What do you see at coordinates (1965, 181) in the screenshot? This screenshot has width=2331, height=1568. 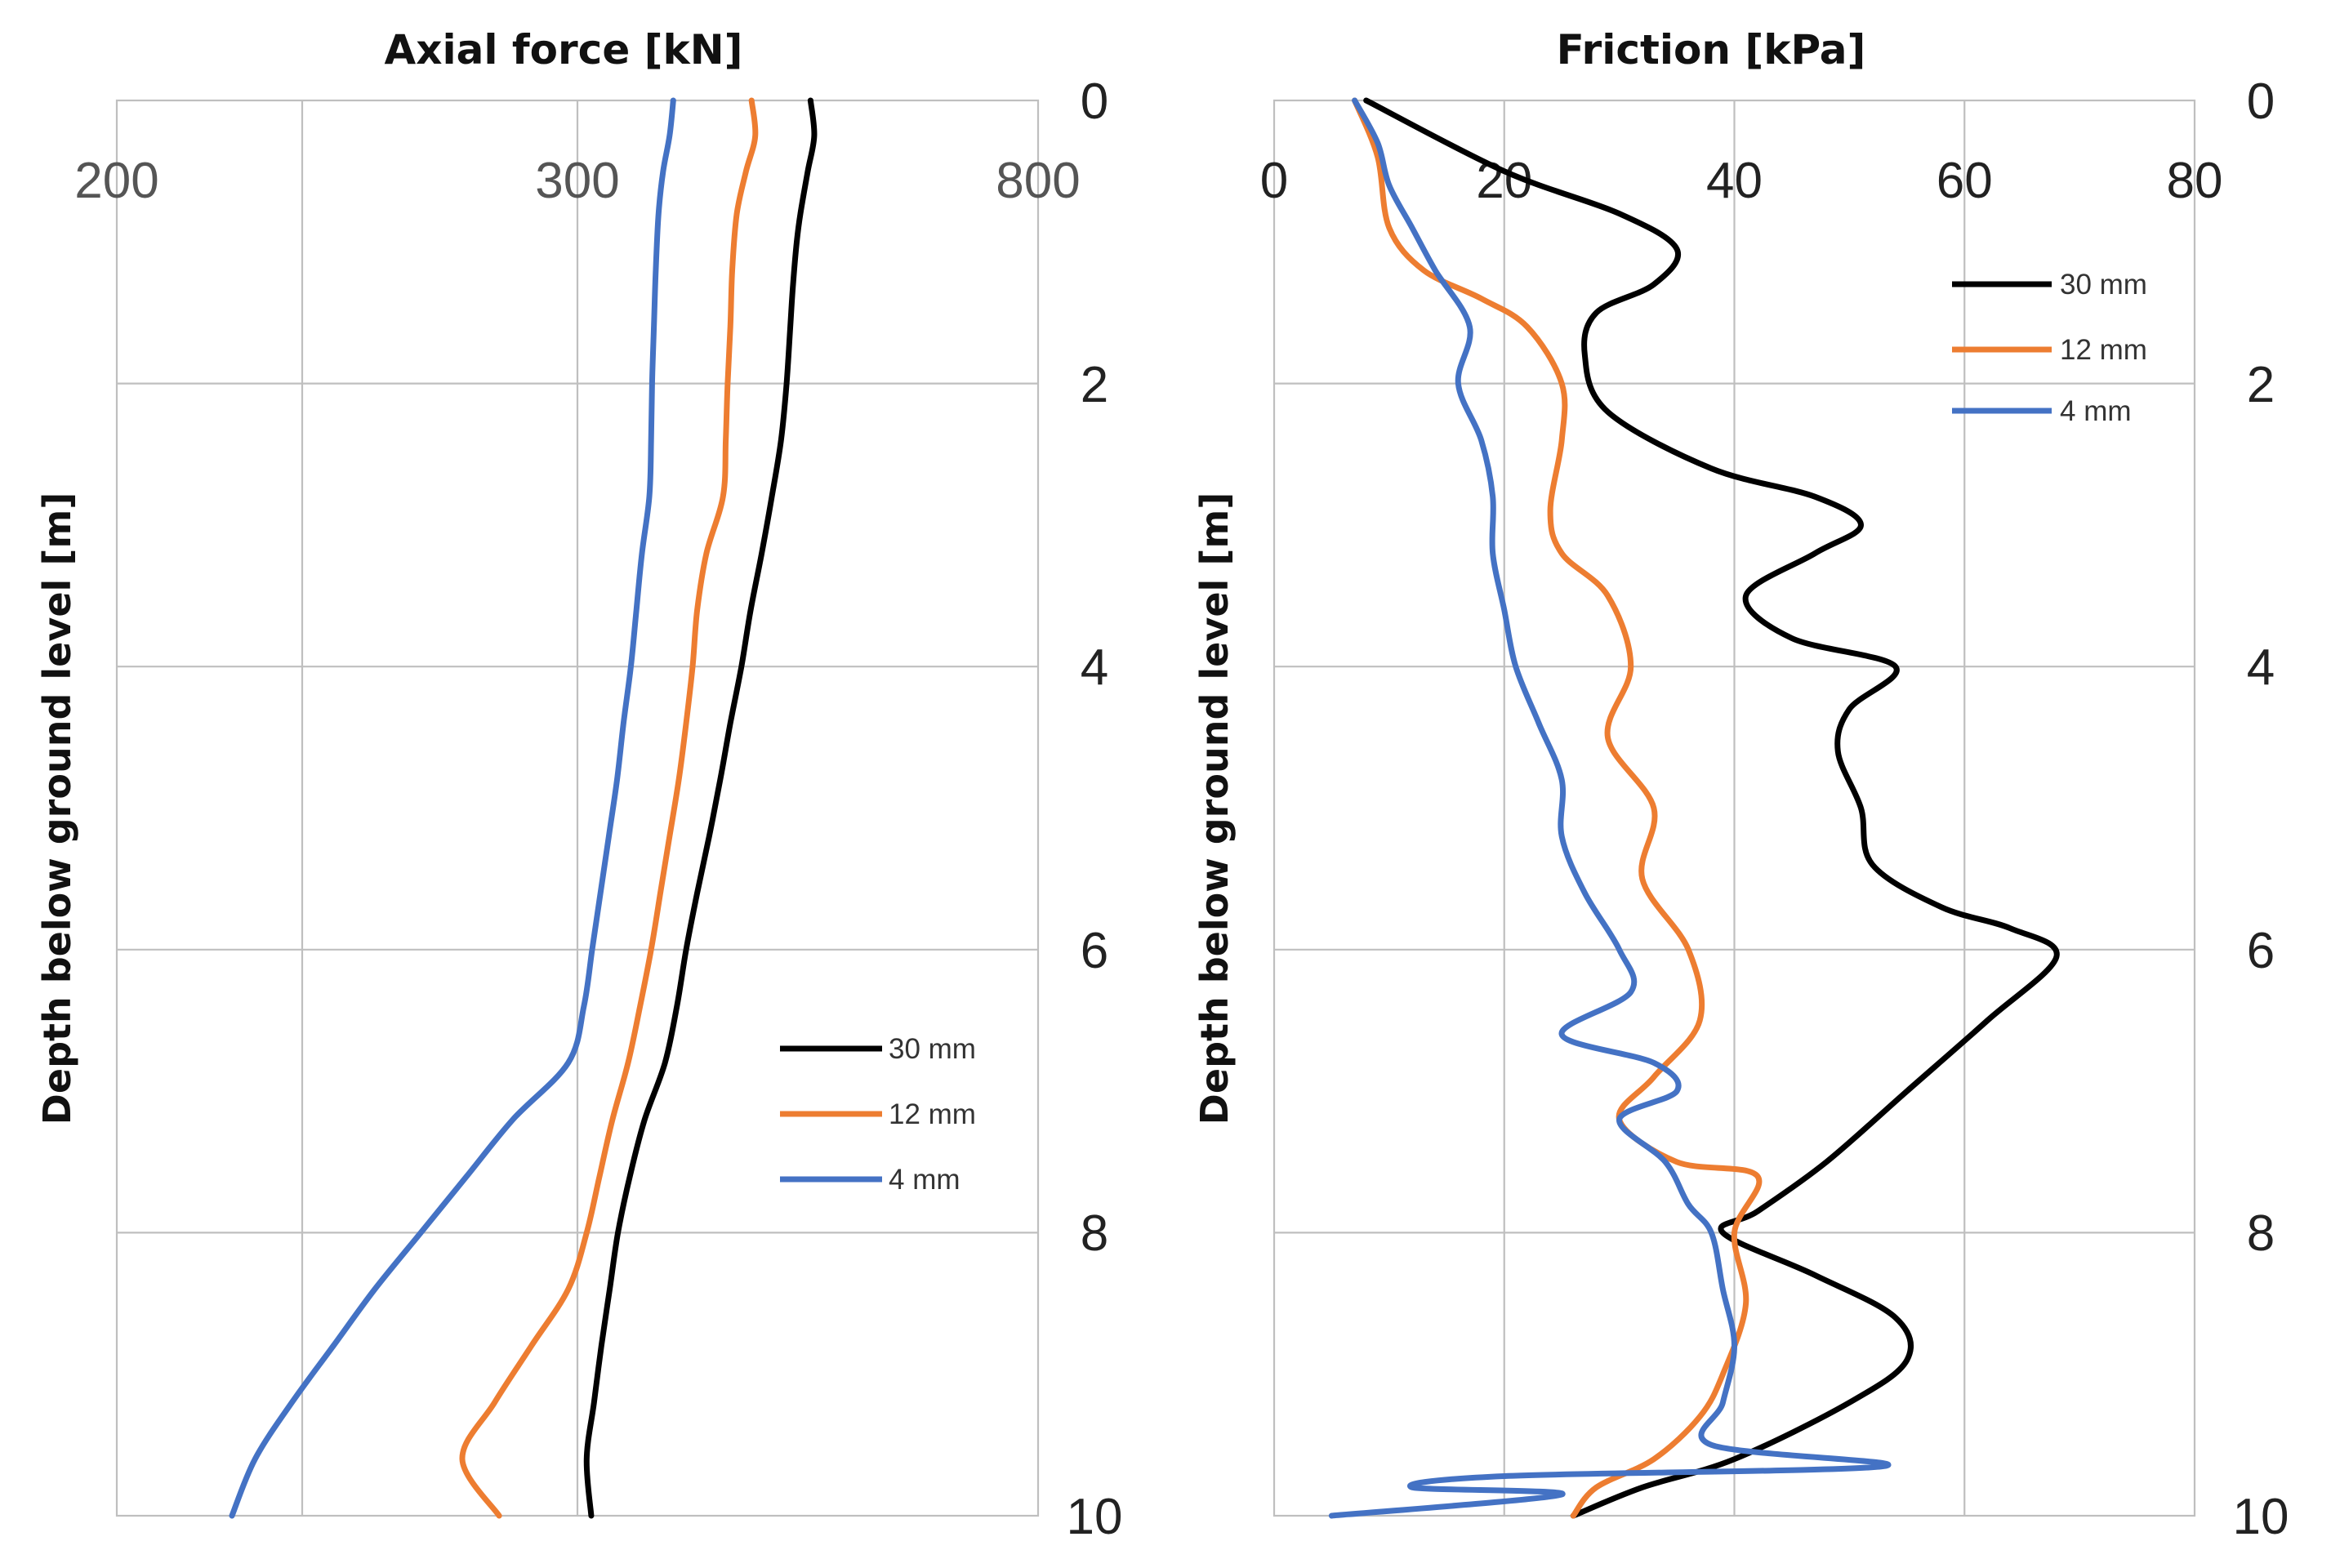 I see `friction-x-tick-label: 60` at bounding box center [1965, 181].